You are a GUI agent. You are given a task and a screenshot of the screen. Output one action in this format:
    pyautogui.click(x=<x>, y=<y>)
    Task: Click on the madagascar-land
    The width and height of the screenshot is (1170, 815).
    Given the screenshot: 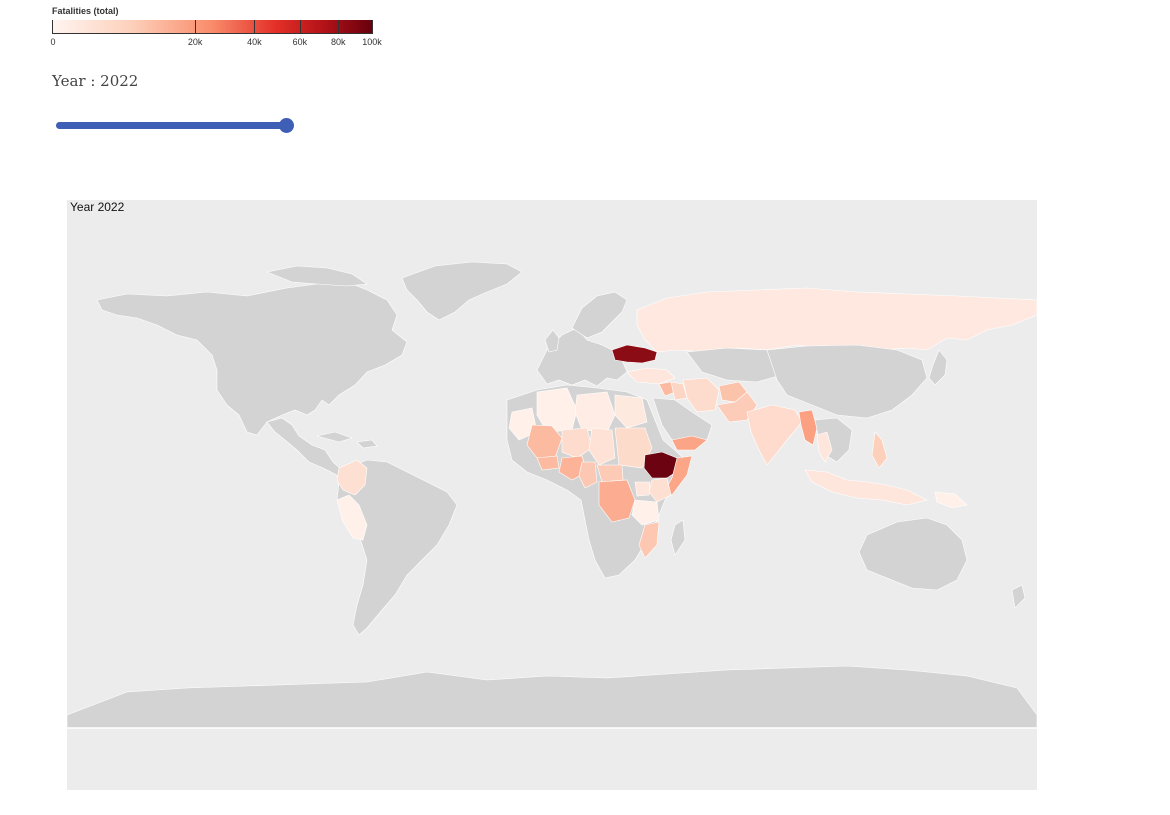 What is the action you would take?
    pyautogui.click(x=678, y=537)
    